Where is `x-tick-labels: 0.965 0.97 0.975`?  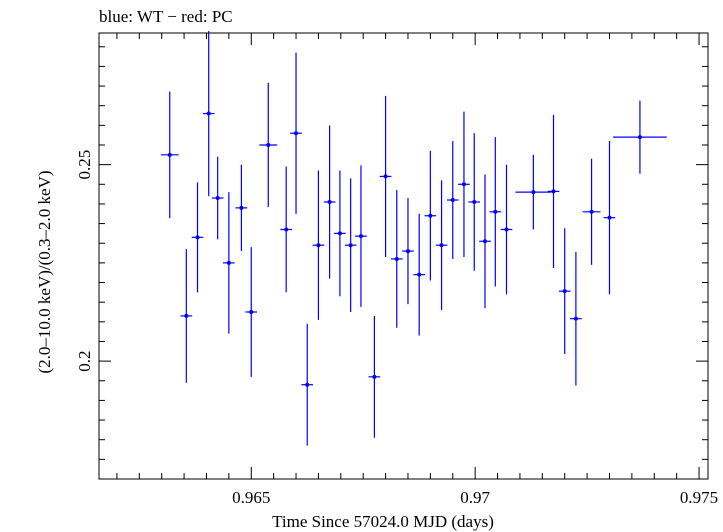
x-tick-labels: 0.965 0.97 0.975 is located at coordinates (475, 497).